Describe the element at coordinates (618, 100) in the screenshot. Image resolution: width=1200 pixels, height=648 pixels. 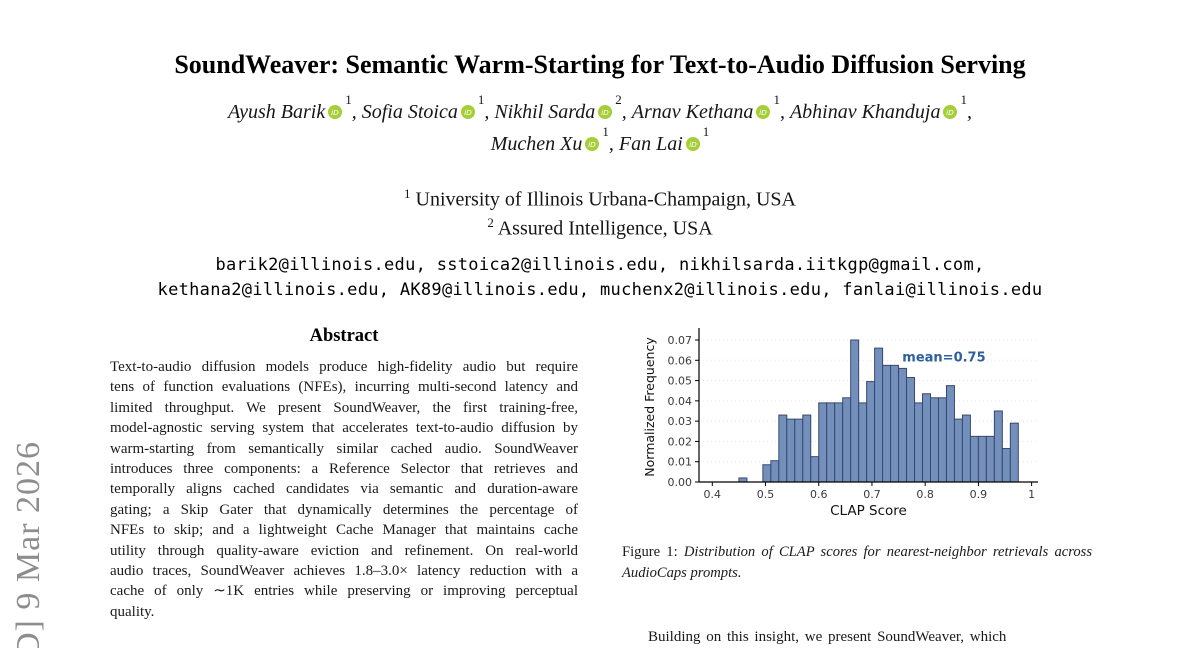
I see `author-affiliation-sup: 2` at that location.